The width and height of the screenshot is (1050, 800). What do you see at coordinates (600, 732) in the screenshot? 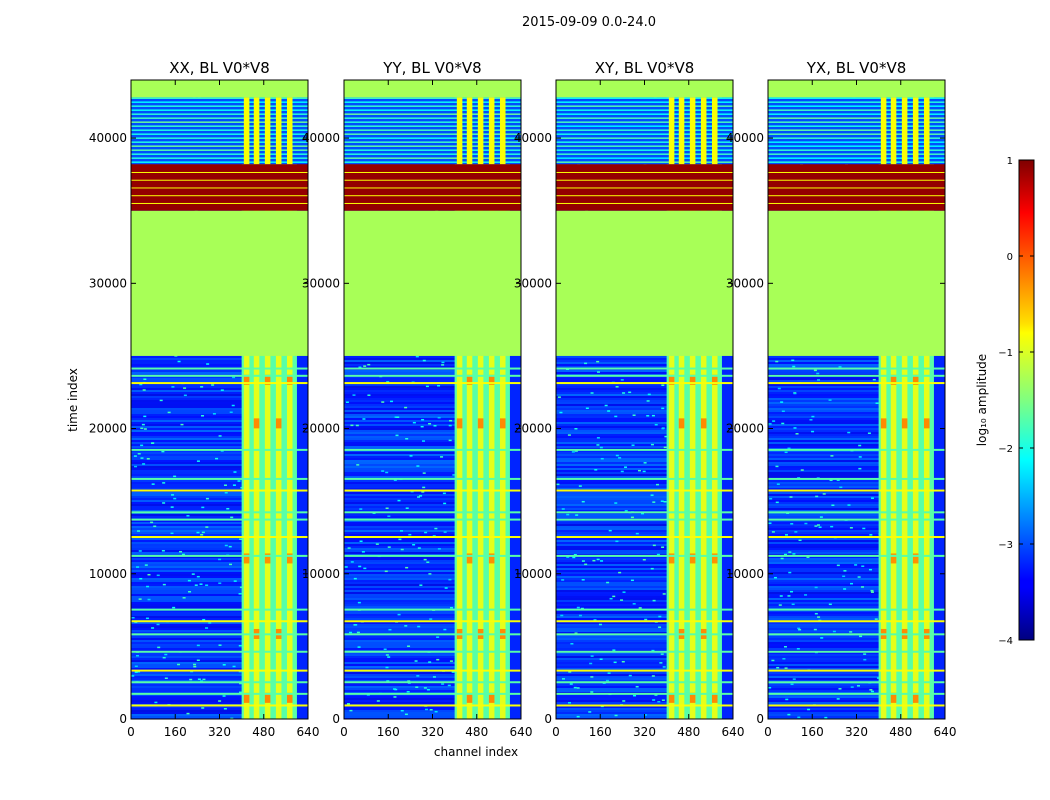
I see `x-tick-label: 160` at bounding box center [600, 732].